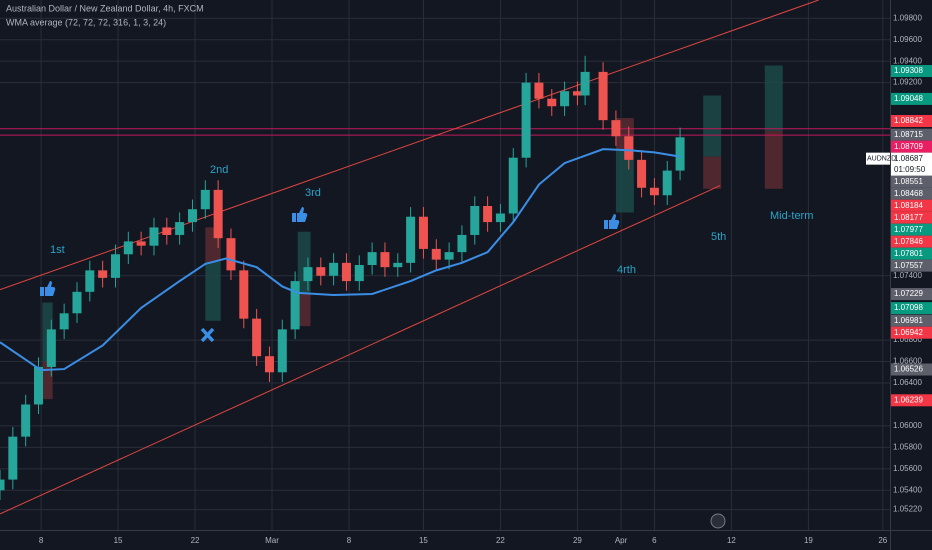  What do you see at coordinates (907, 39) in the screenshot?
I see `y-tick-label: 1.09600` at bounding box center [907, 39].